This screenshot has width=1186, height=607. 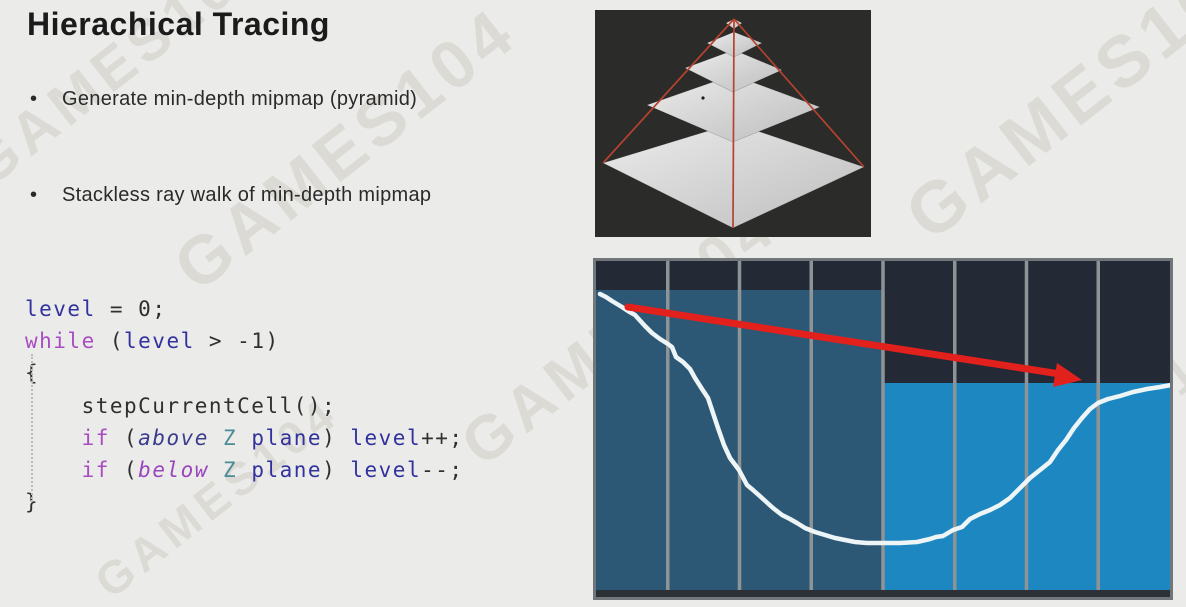 I want to click on code-line: while (level > -1), so click(x=152, y=341).